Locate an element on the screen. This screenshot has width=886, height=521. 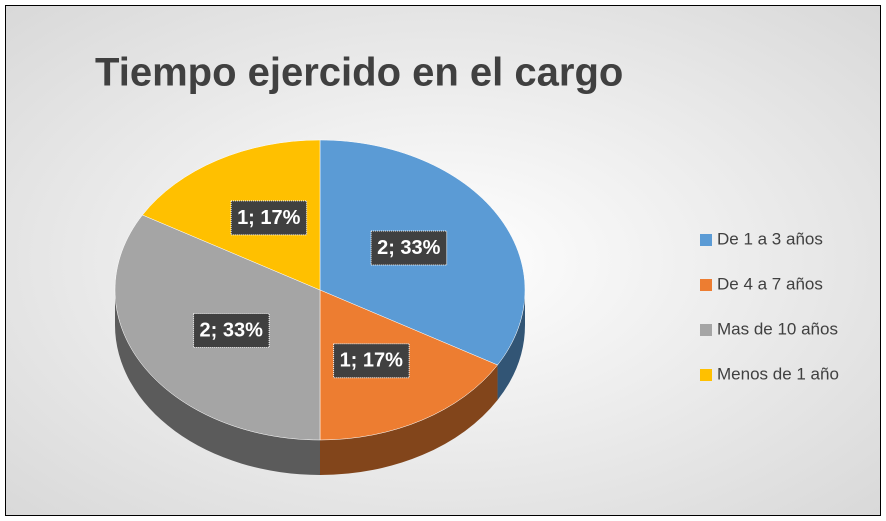
legend-label: De 4 a 7 años is located at coordinates (770, 283).